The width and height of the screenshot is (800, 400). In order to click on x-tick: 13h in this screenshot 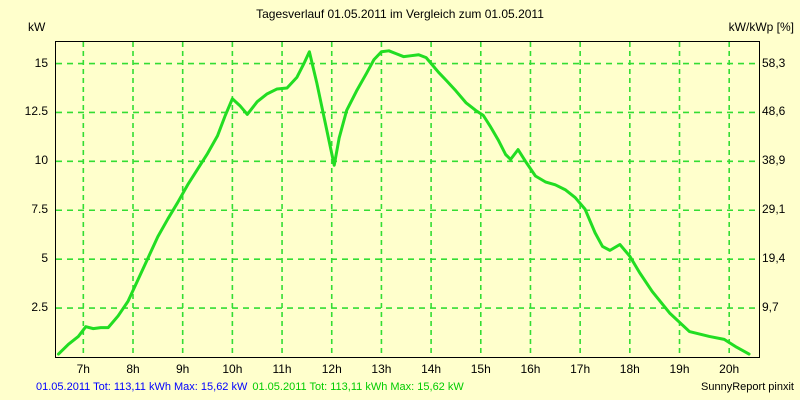, I will do `click(381, 369)`.